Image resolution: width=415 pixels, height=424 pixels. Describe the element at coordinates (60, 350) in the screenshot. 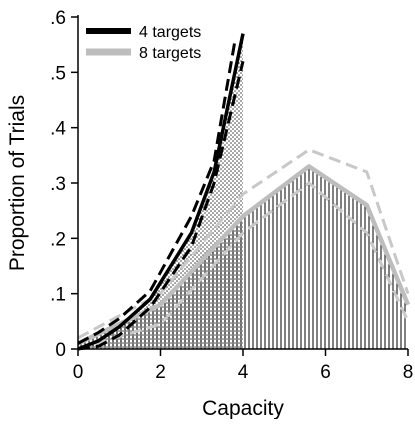

I see `y-tick-label: 0` at that location.